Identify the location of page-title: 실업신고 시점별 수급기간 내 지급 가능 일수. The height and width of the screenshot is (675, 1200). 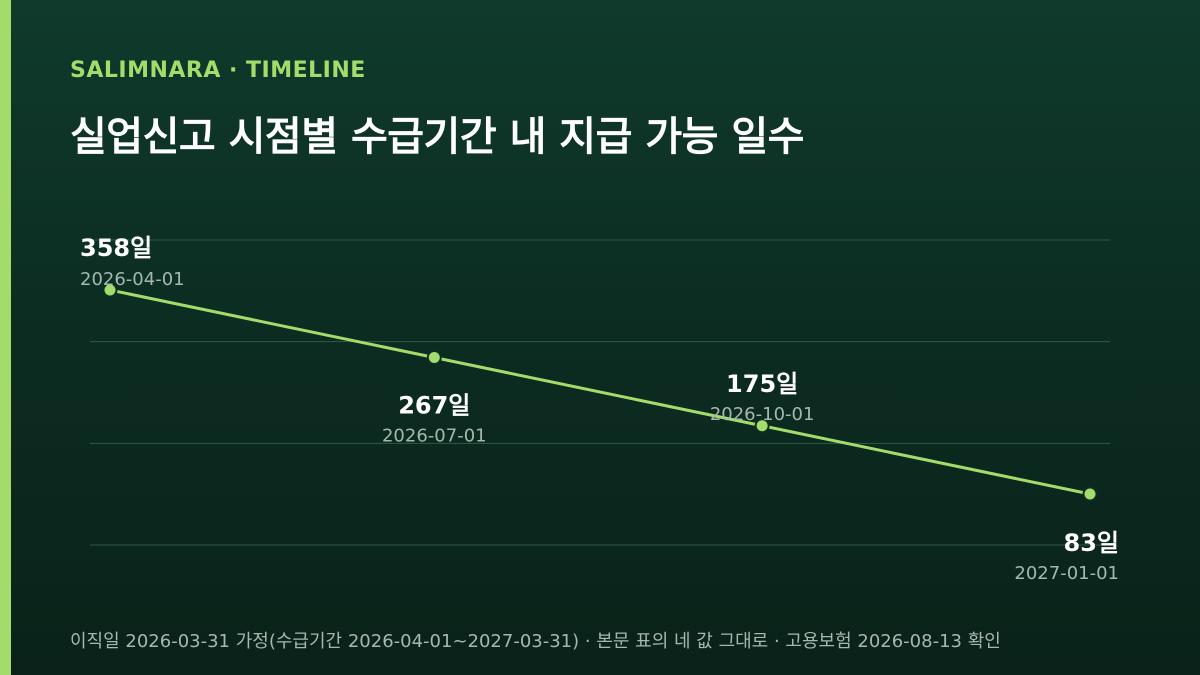
(437, 137).